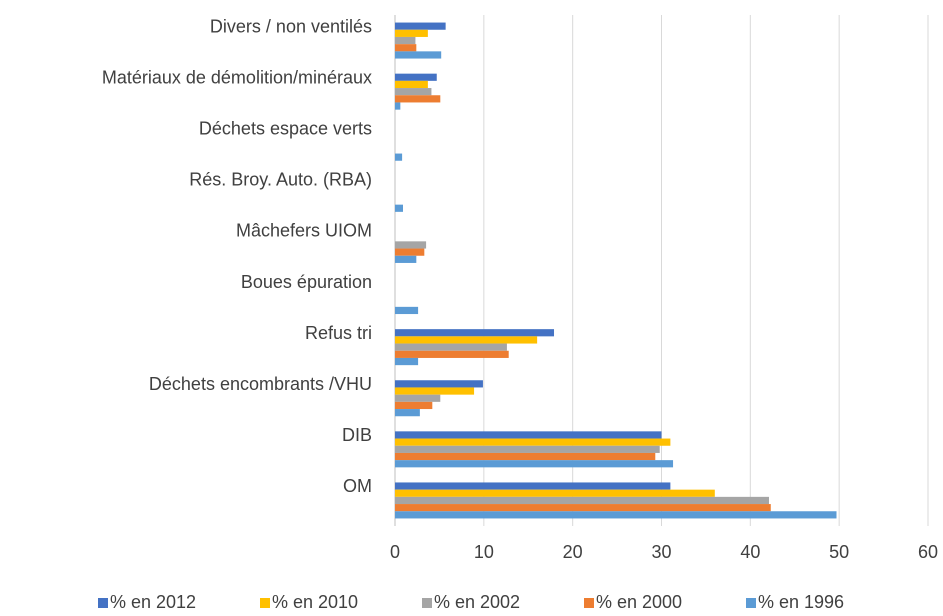 The height and width of the screenshot is (616, 943). Describe the element at coordinates (395, 552) in the screenshot. I see `x-tick-label: 0` at that location.